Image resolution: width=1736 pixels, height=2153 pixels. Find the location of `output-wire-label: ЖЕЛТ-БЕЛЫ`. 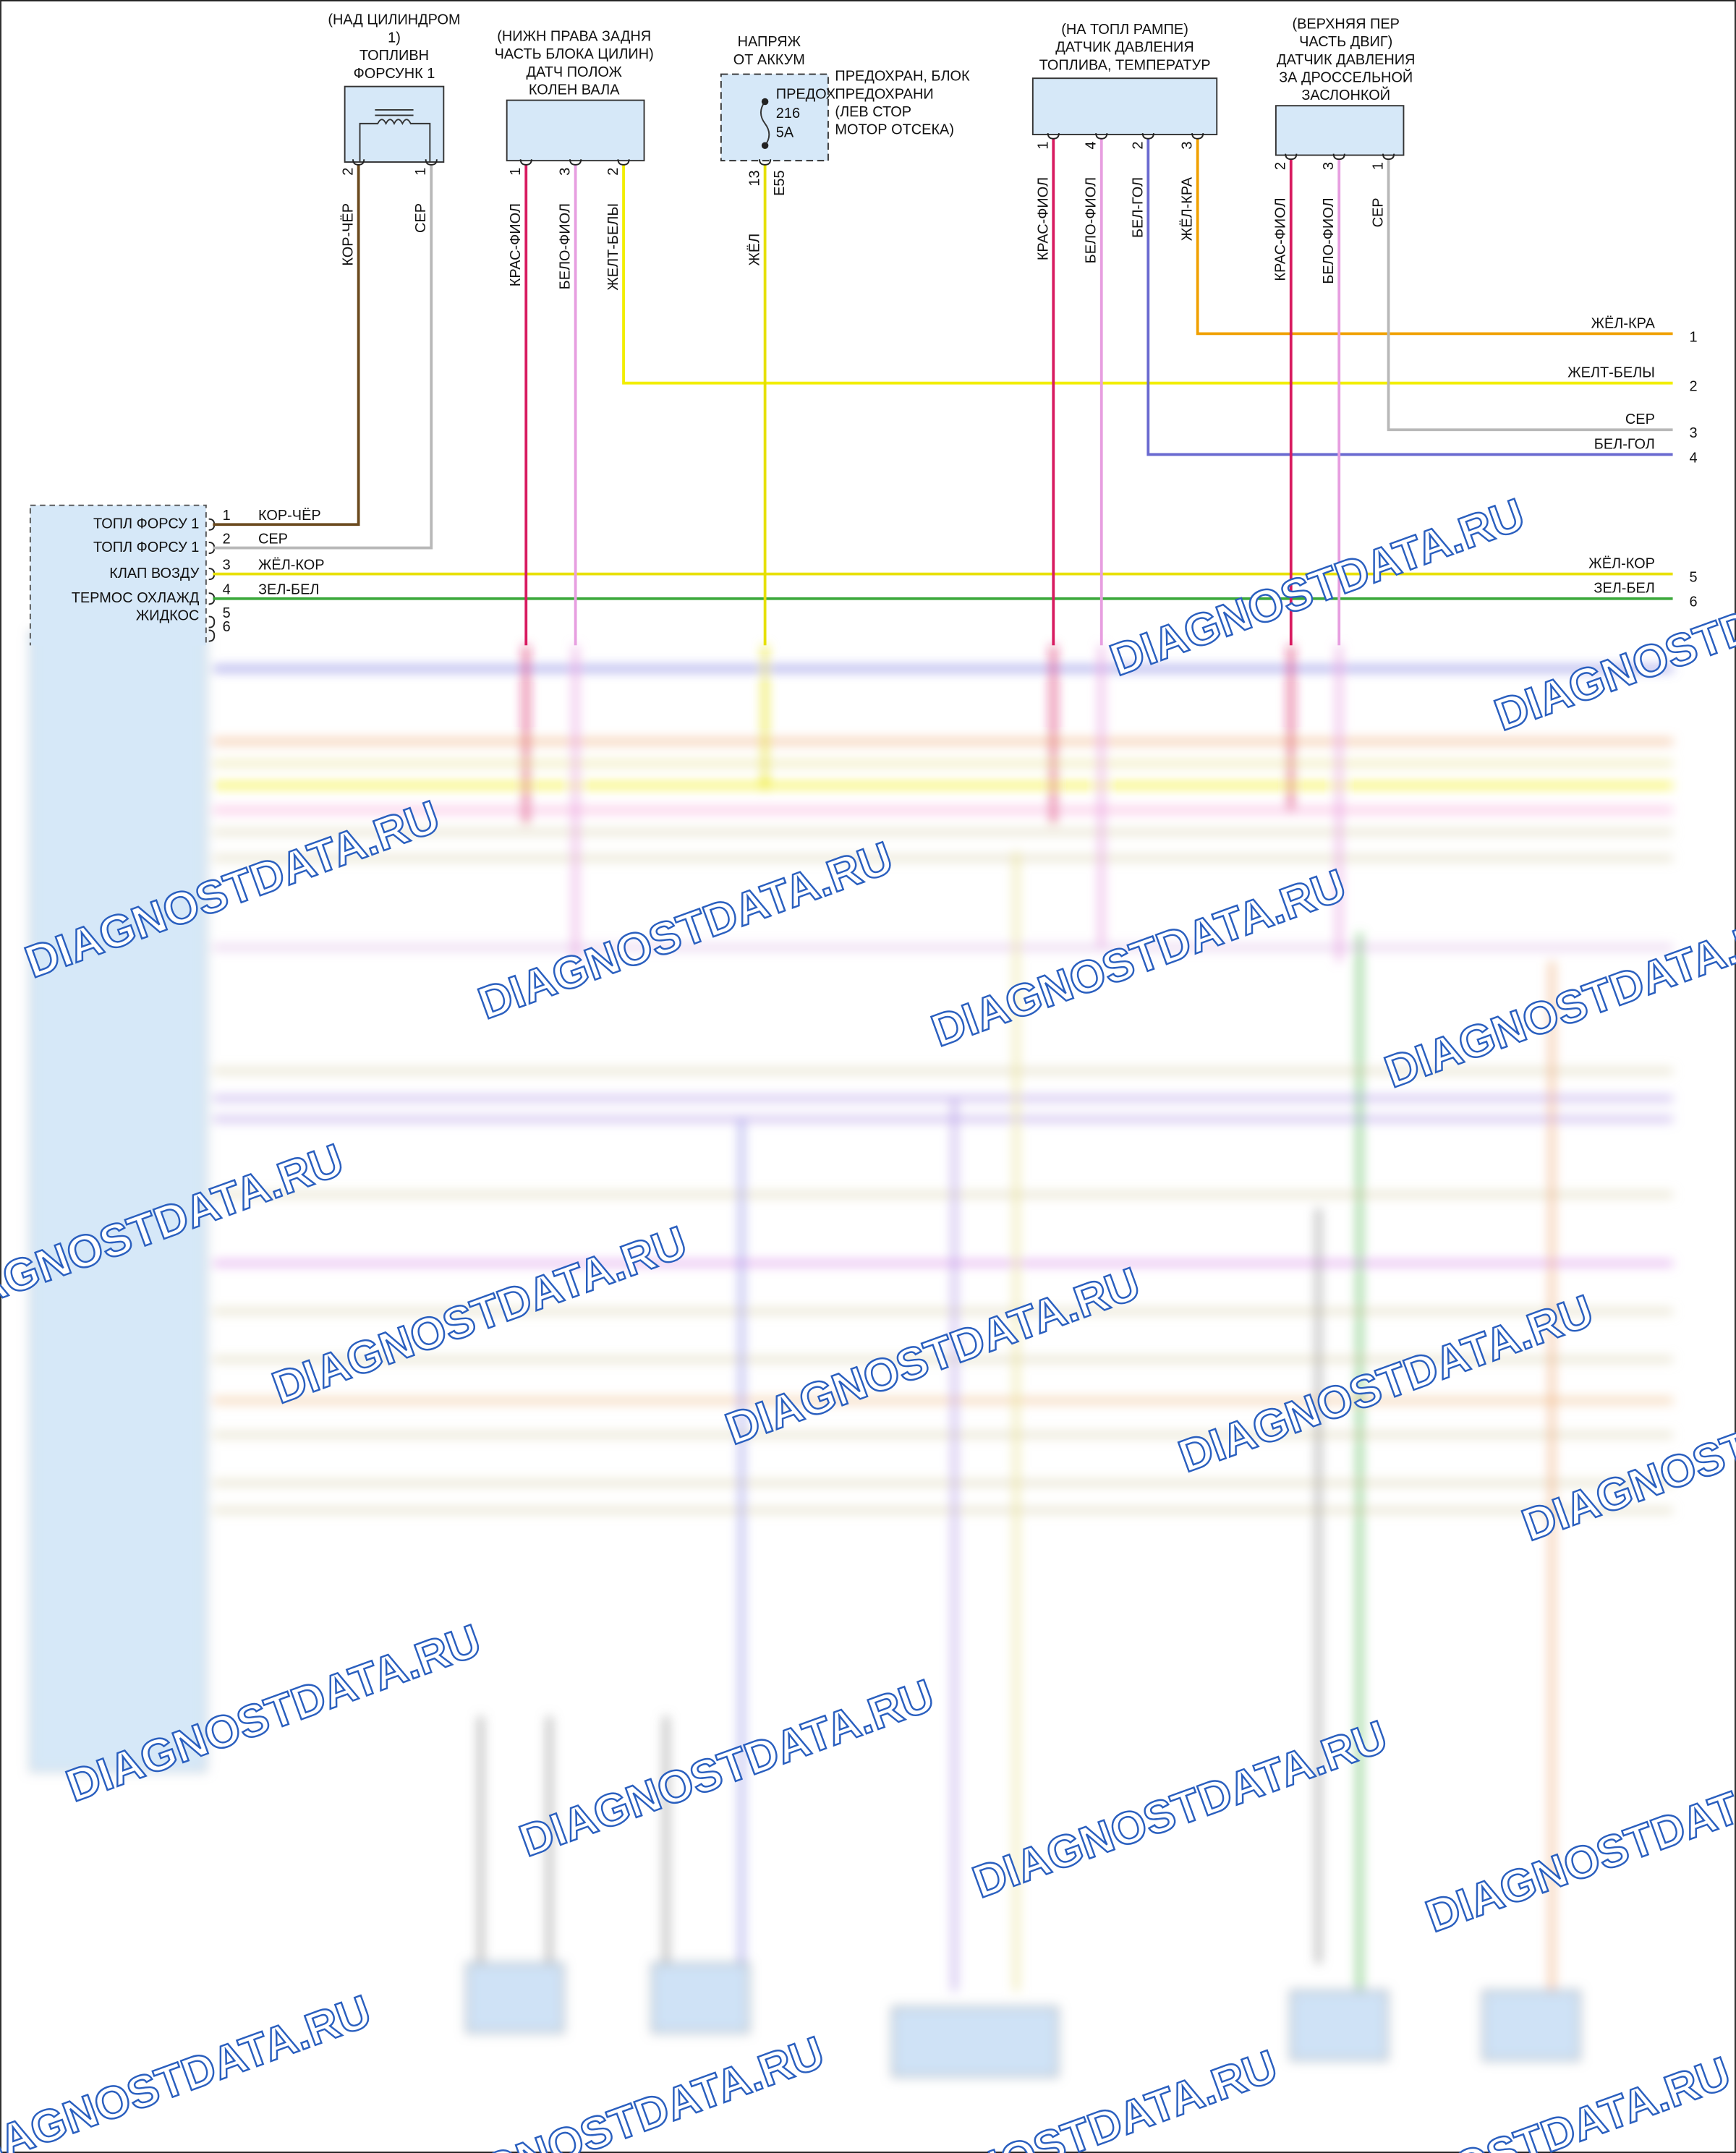

output-wire-label: ЖЕЛТ-БЕЛЫ is located at coordinates (1611, 373).